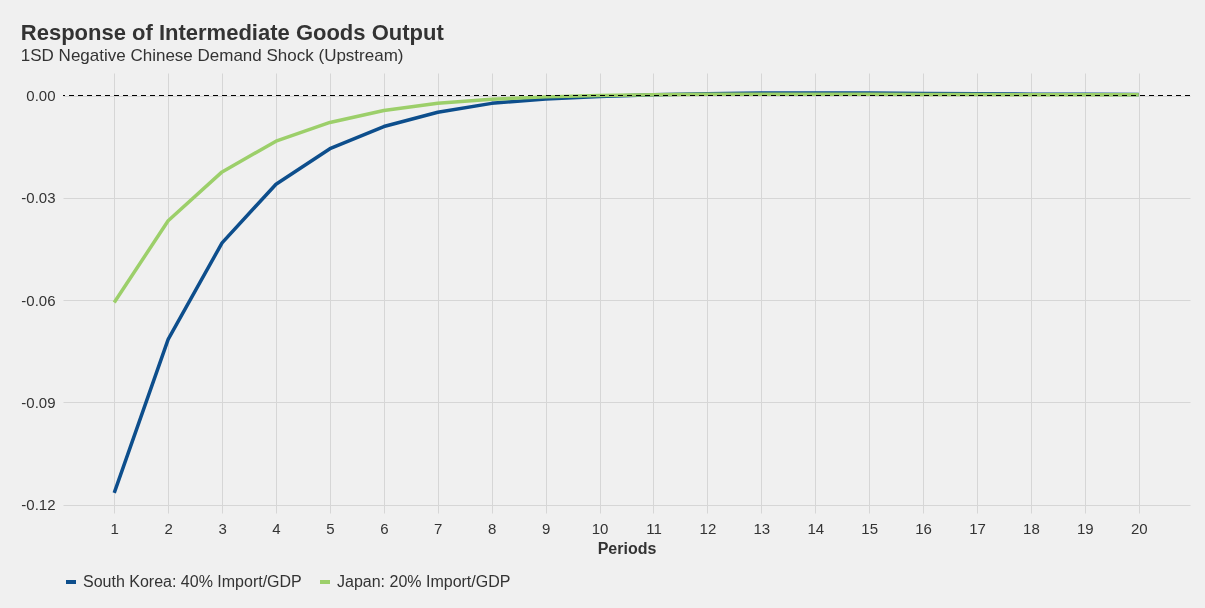 The height and width of the screenshot is (608, 1205). I want to click on x-tick-label: 16, so click(923, 528).